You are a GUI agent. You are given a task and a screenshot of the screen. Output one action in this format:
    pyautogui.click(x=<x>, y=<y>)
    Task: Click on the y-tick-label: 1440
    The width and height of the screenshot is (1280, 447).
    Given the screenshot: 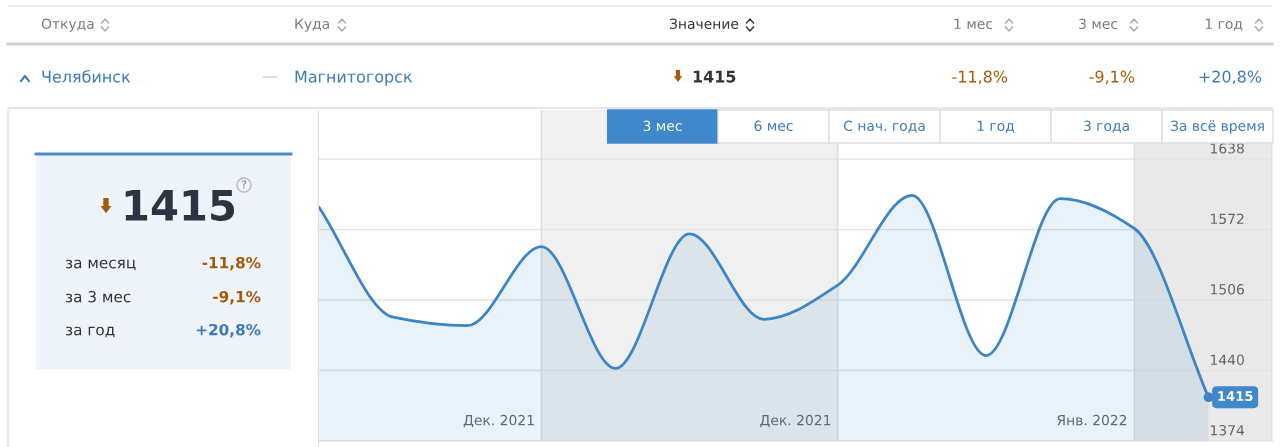 What is the action you would take?
    pyautogui.click(x=1227, y=359)
    